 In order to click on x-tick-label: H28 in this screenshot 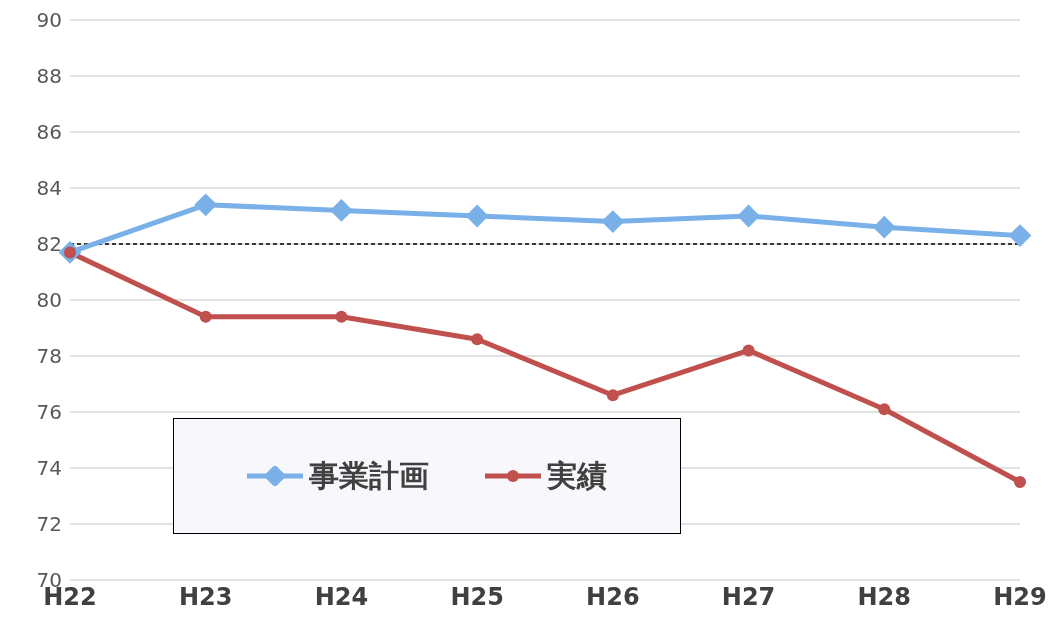, I will do `click(884, 597)`.